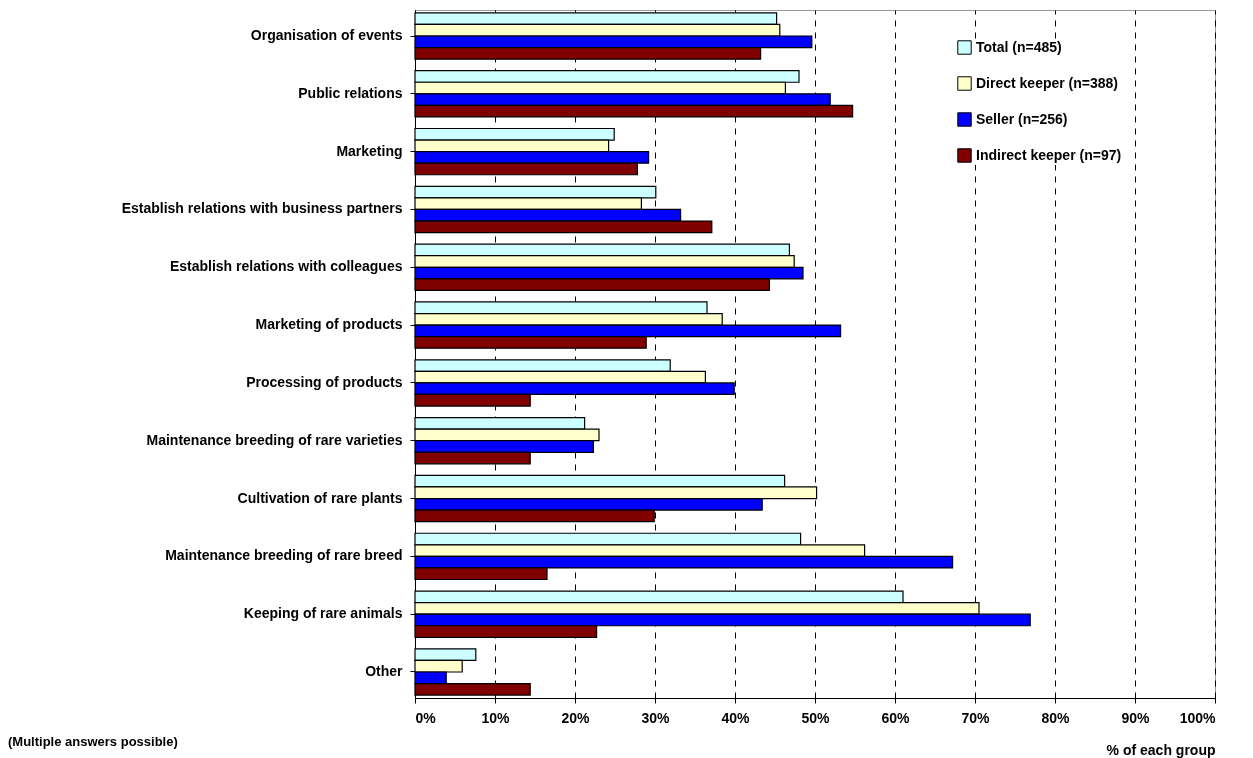 The width and height of the screenshot is (1253, 758). What do you see at coordinates (816, 717) in the screenshot?
I see `x-tick-label: 50%` at bounding box center [816, 717].